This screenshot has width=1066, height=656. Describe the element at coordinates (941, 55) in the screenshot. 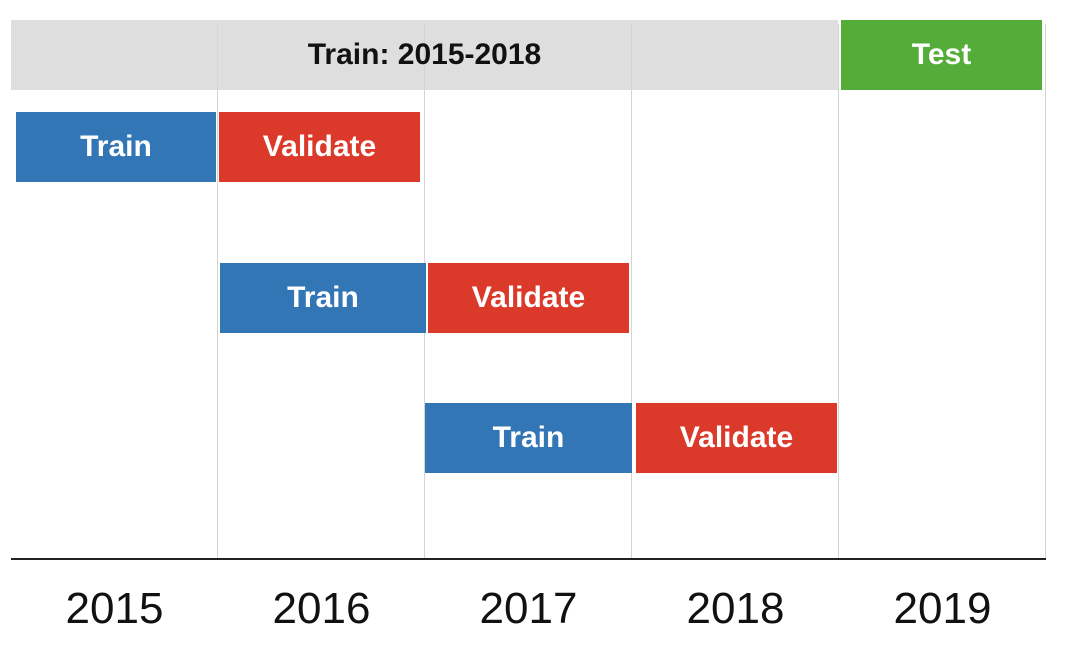

I see `test-period-block: Test` at that location.